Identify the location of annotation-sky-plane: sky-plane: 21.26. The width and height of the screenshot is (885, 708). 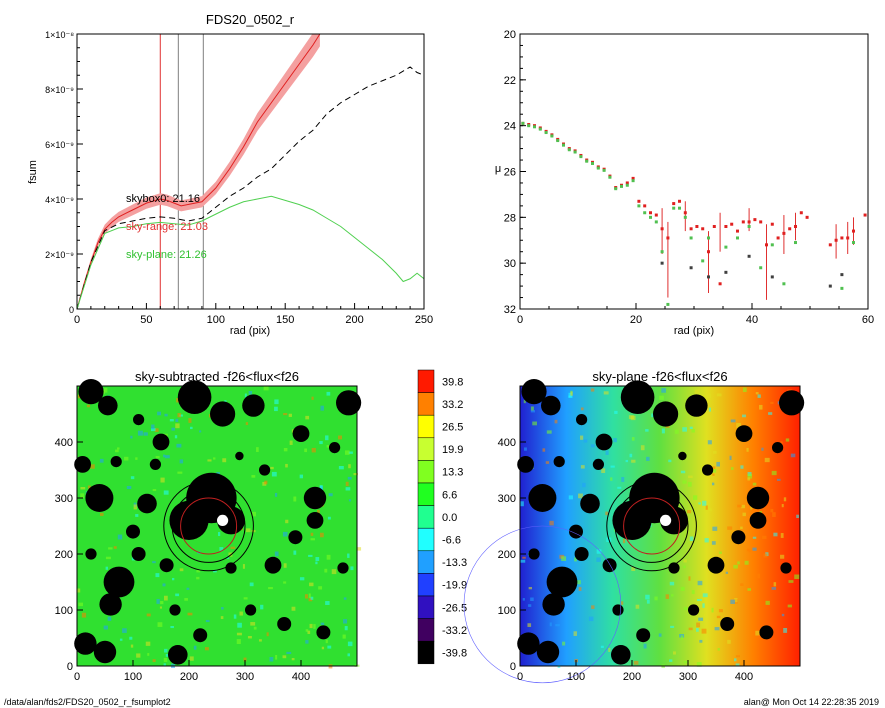
(166, 255).